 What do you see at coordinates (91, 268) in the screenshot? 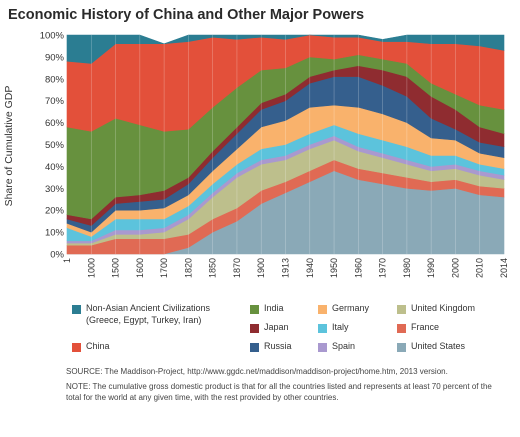
I see `x-tick-label: 1000` at bounding box center [91, 268].